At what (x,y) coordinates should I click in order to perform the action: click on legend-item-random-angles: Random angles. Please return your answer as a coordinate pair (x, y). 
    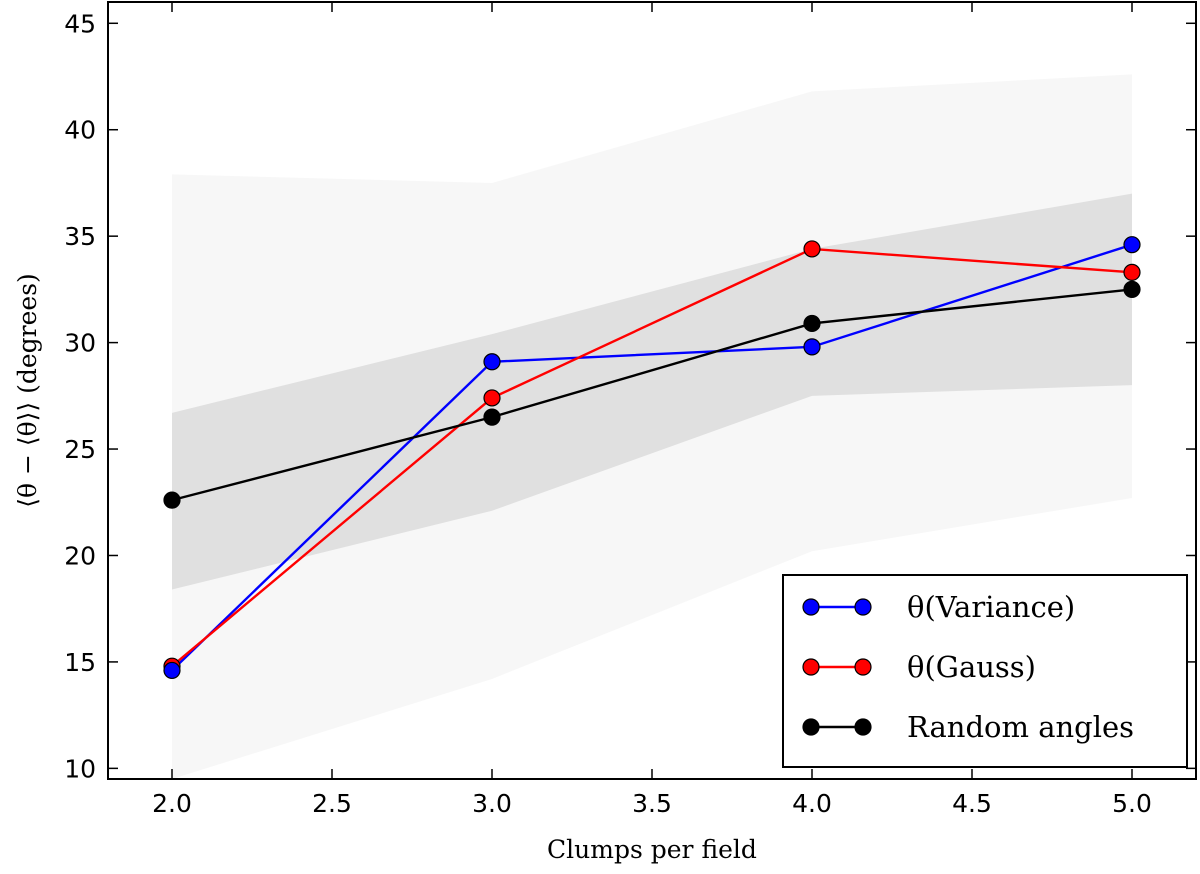
    Looking at the image, I should click on (968, 727).